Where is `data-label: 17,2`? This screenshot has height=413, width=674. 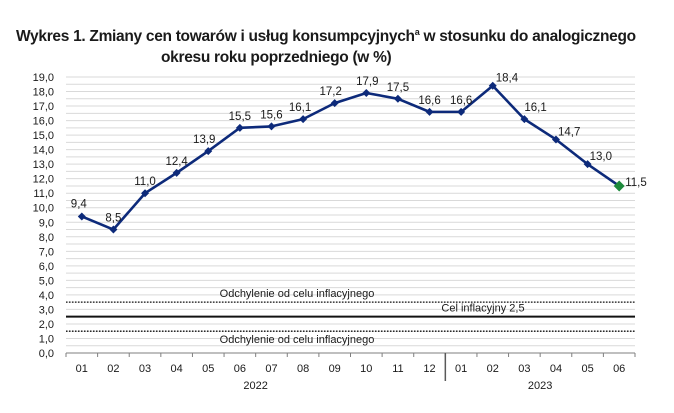 data-label: 17,2 is located at coordinates (330, 92).